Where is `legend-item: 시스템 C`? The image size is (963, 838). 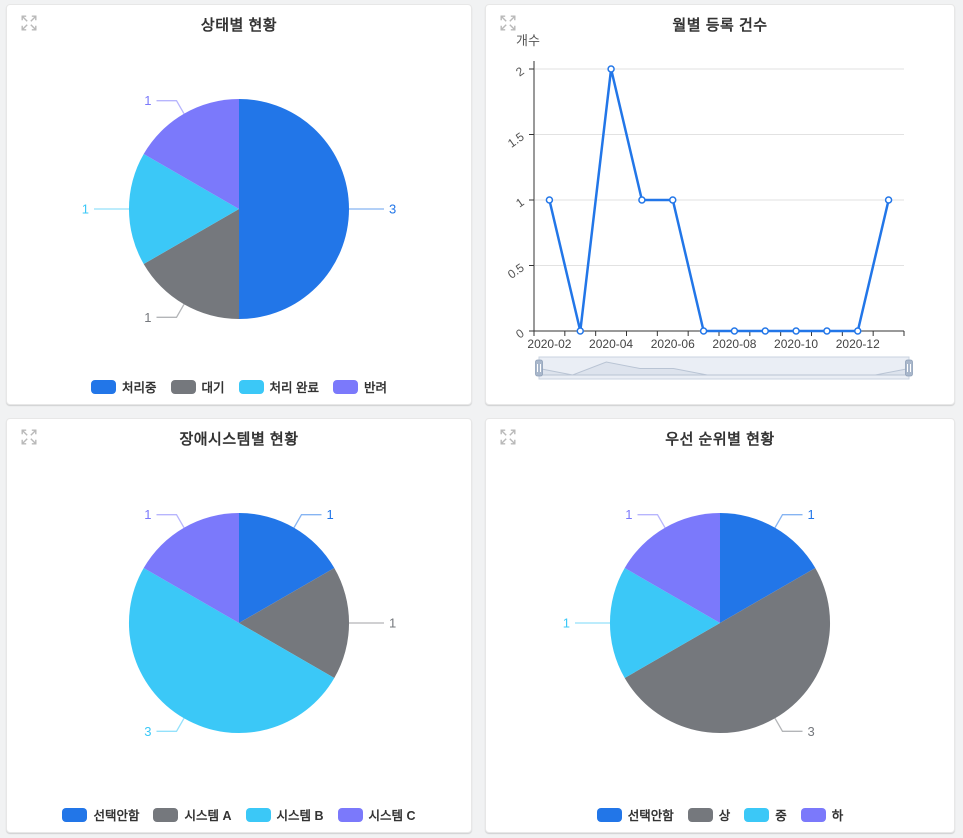
legend-item: 시스템 C is located at coordinates (376, 814).